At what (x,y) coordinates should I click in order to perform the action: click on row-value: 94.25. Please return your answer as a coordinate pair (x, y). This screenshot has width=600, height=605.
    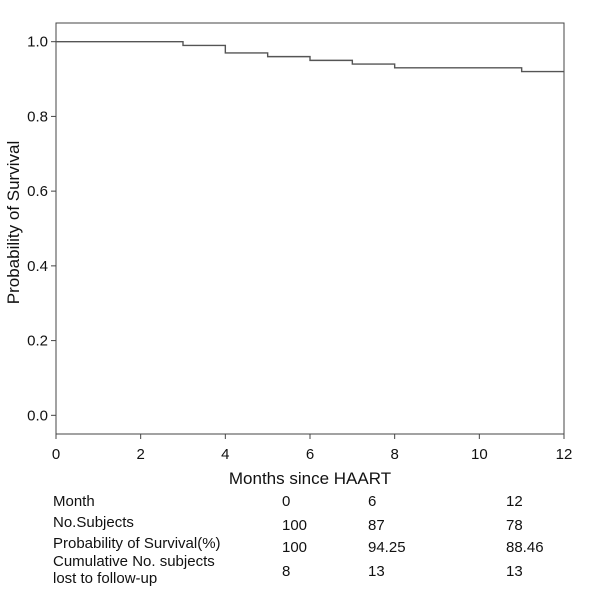
    Looking at the image, I should click on (387, 547).